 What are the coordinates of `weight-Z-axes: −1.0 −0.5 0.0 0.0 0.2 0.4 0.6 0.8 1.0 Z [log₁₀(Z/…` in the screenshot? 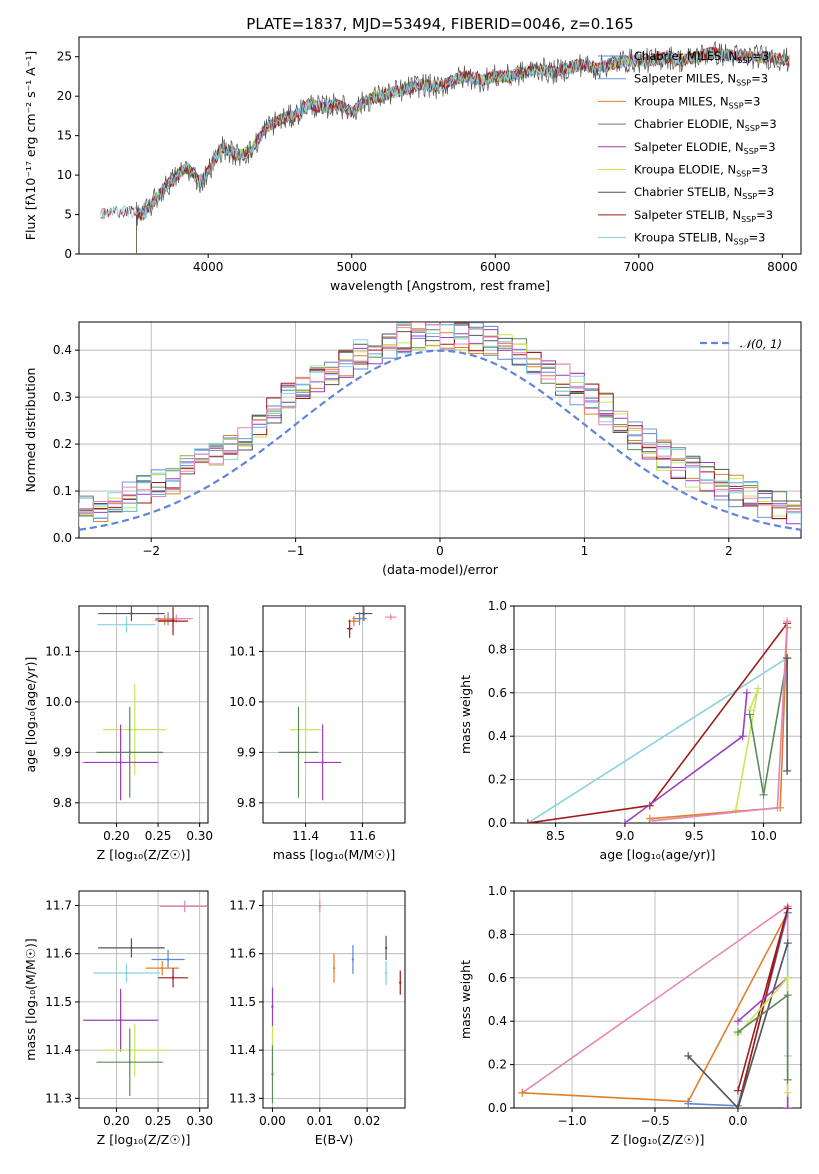 It's located at (630, 1015).